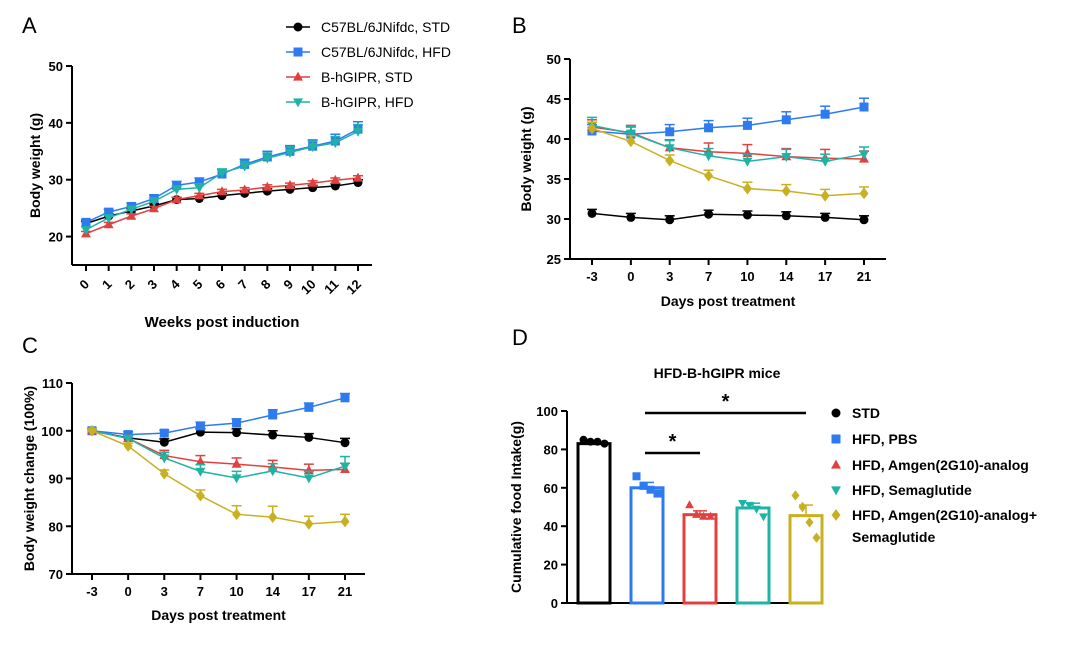  I want to click on panel-letter: A, so click(29, 25).